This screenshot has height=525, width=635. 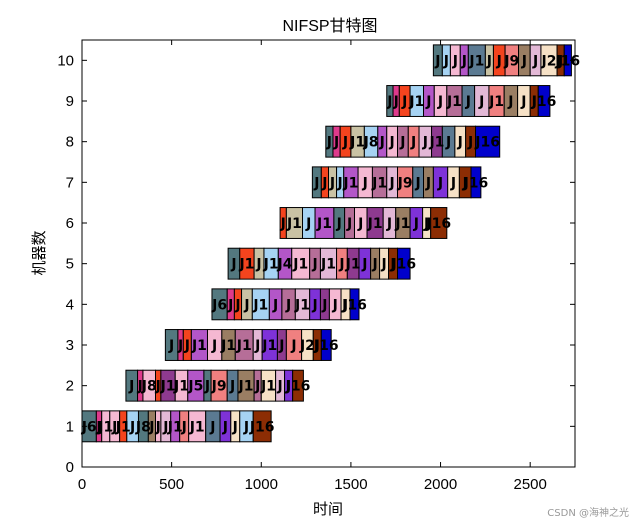 What do you see at coordinates (440, 484) in the screenshot?
I see `x-tick-label: 2000` at bounding box center [440, 484].